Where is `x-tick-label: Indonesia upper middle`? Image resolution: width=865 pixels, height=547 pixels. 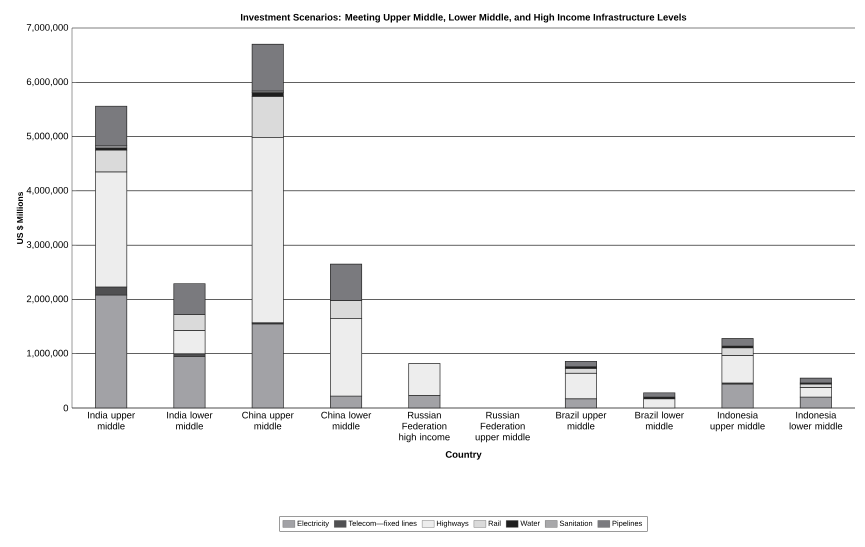 x-tick-label: Indonesia upper middle is located at coordinates (737, 422).